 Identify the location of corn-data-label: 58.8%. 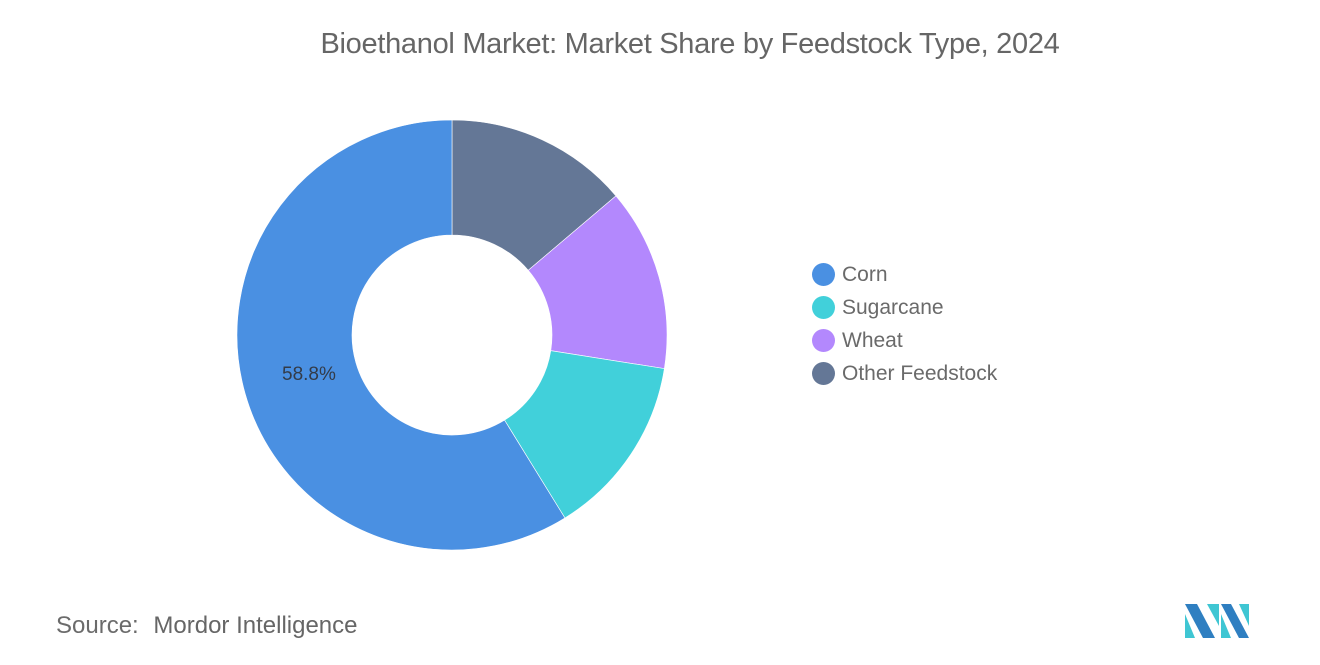
(309, 374).